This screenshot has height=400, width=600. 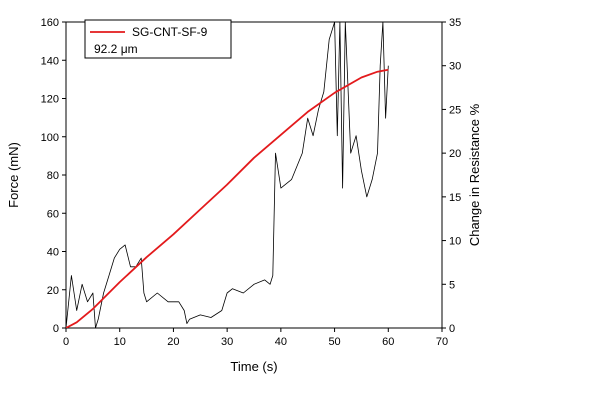 I want to click on y-right-tick-label: 35, so click(x=455, y=23).